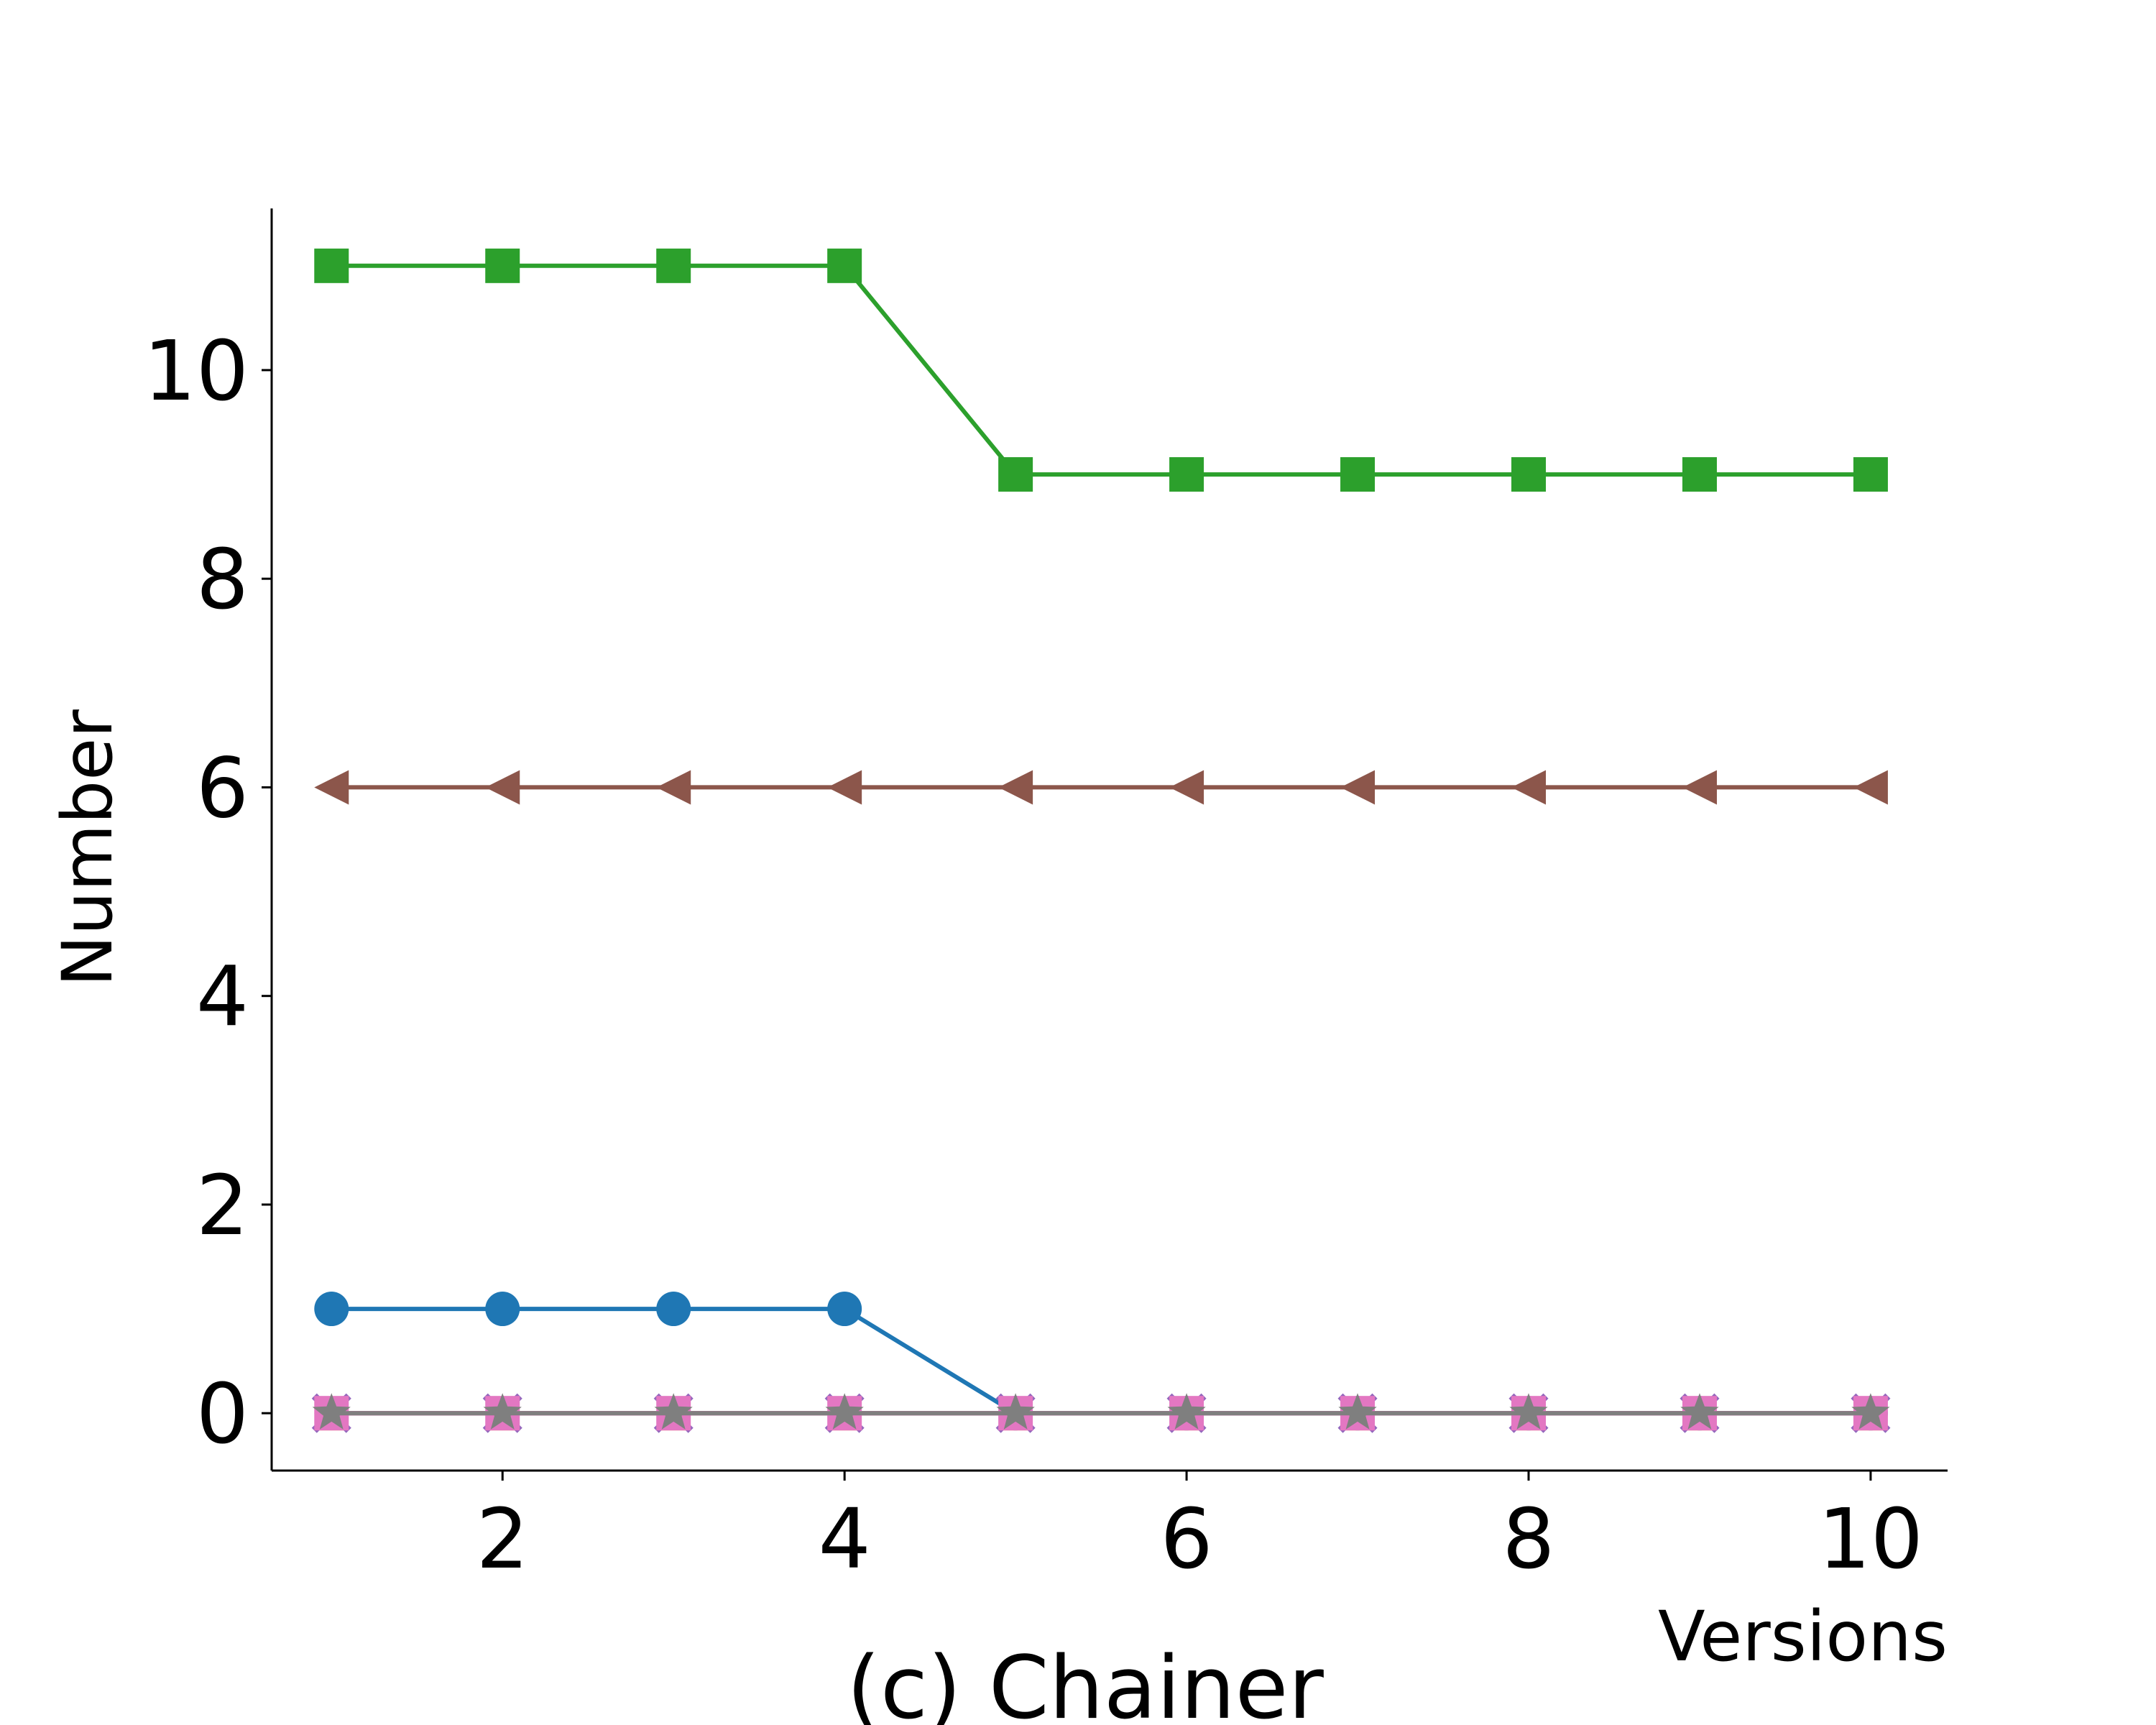  What do you see at coordinates (502, 1539) in the screenshot?
I see `x-tick-label: 2` at bounding box center [502, 1539].